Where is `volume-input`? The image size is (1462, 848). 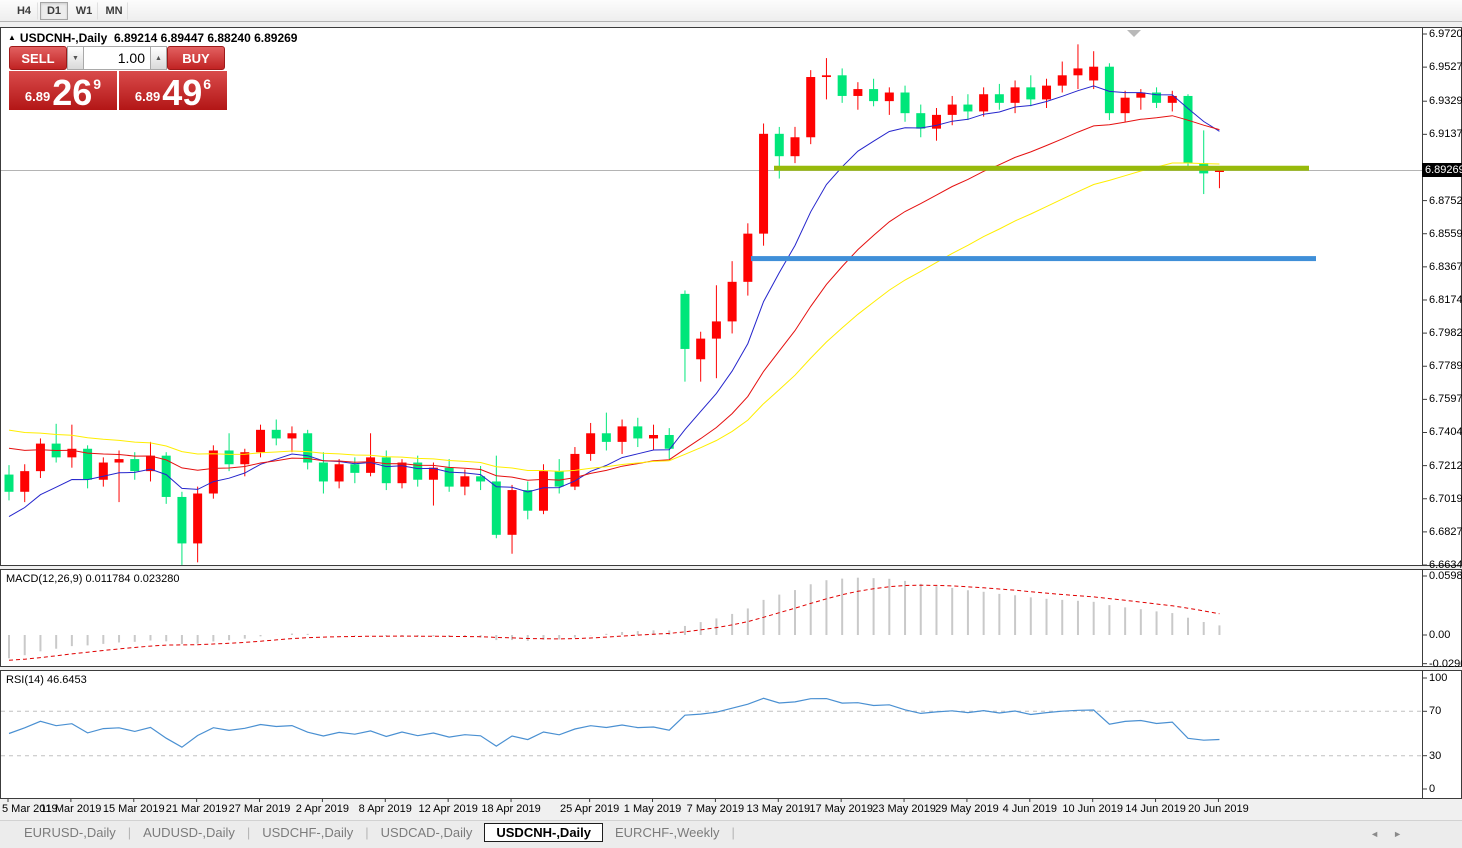 volume-input is located at coordinates (117, 58).